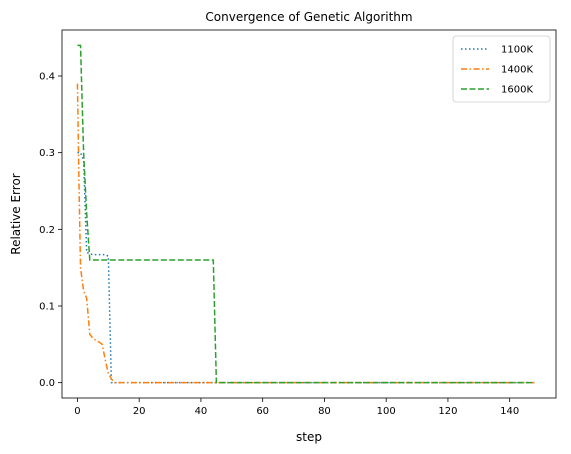  Describe the element at coordinates (47, 383) in the screenshot. I see `y-tick-label: 0.0` at that location.